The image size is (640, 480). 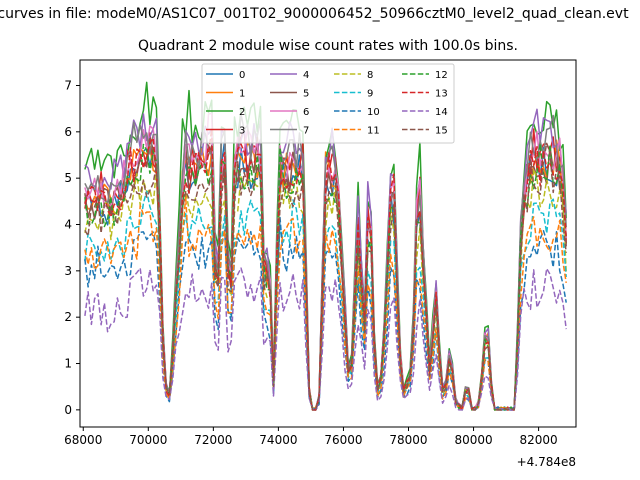 What do you see at coordinates (68, 225) in the screenshot?
I see `y-tick-label: 4` at bounding box center [68, 225].